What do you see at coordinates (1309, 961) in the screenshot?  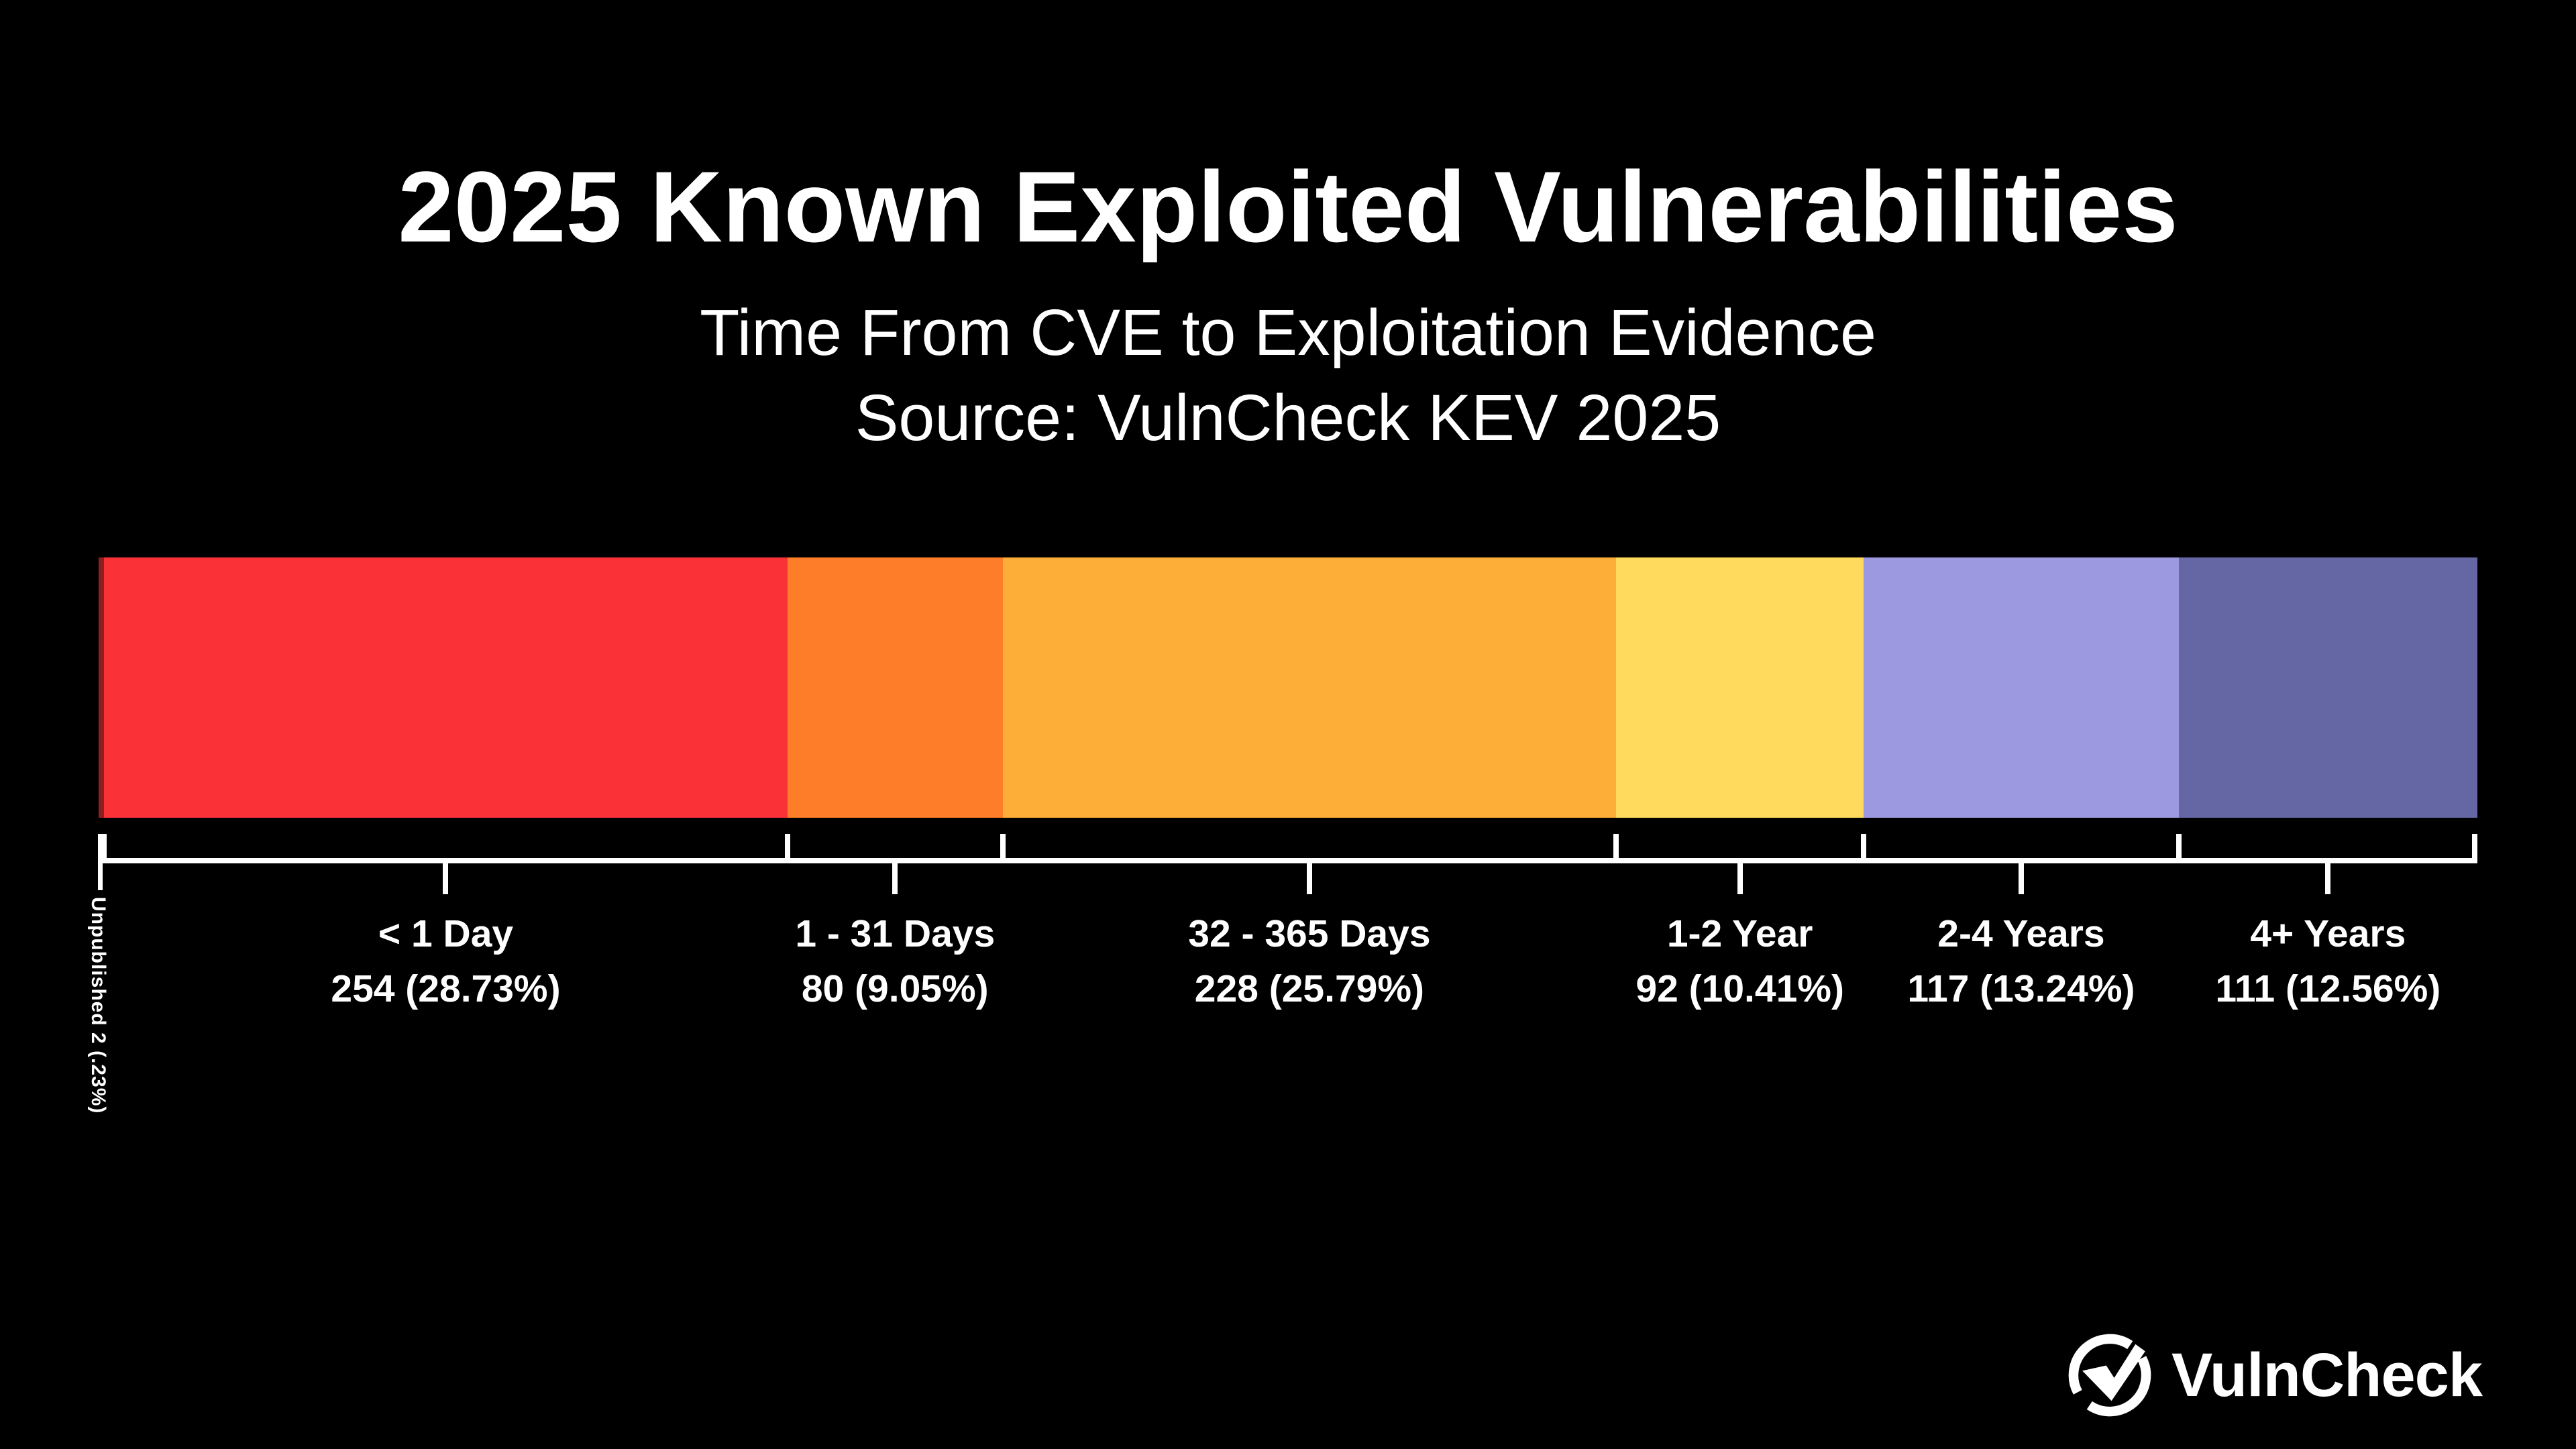 I see `segment-label-32-365-days: 32 - 365 Days 228 (25.79%)` at bounding box center [1309, 961].